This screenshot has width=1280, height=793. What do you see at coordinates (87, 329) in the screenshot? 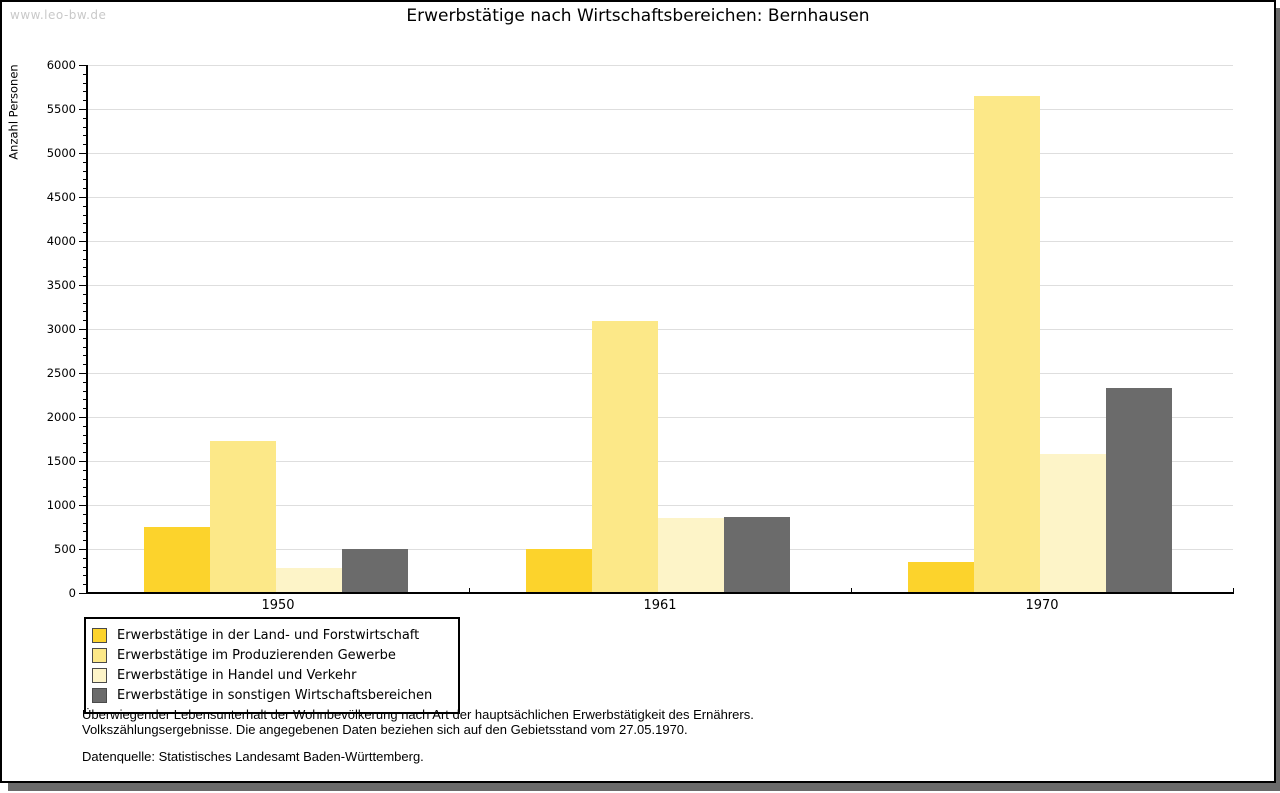
I see `y-axis-line` at bounding box center [87, 329].